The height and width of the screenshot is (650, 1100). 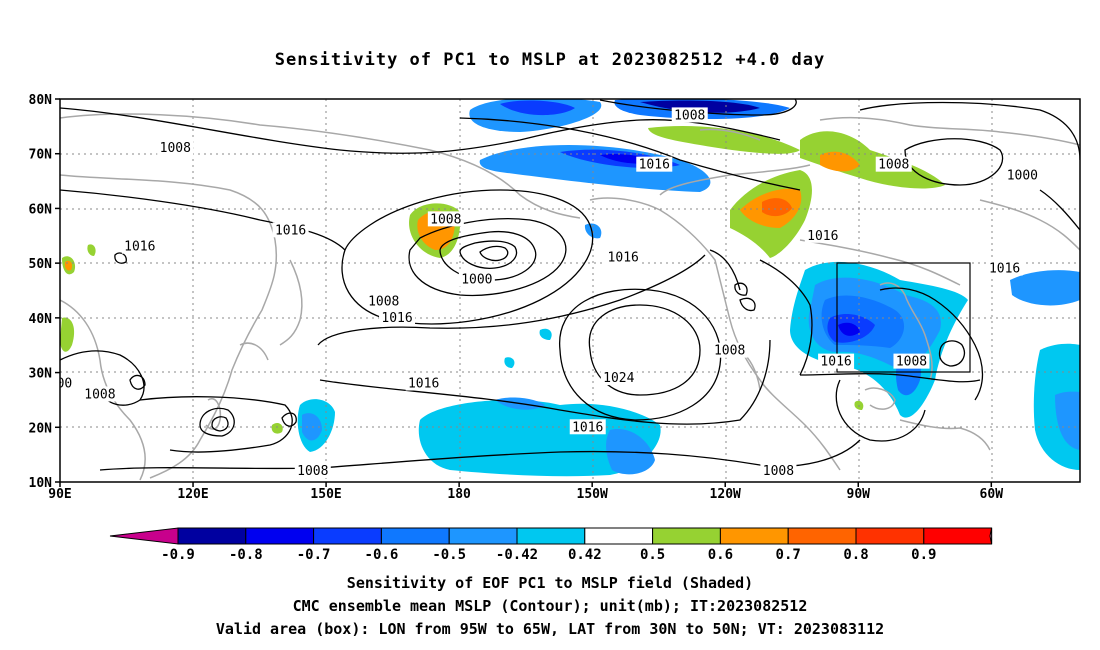 What do you see at coordinates (855, 555) in the screenshot?
I see `colorbar-label: 0.8` at bounding box center [855, 555].